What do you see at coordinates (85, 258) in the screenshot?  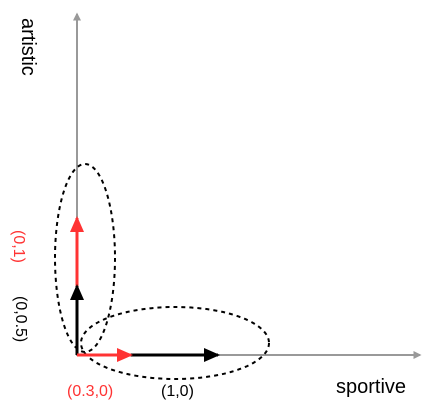 I see `vertical-cluster-ellipse` at bounding box center [85, 258].